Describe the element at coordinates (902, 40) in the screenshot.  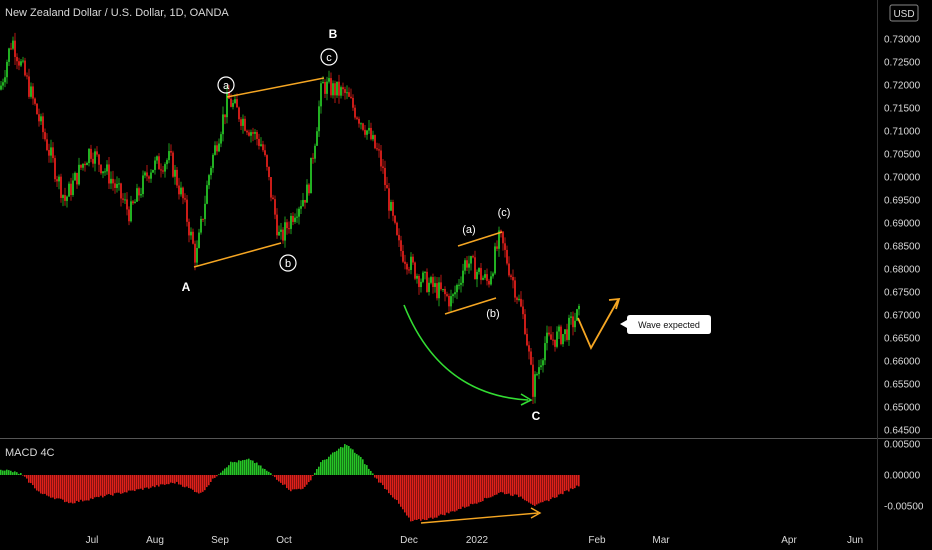
I see `price-tick-label: 0.73000` at that location.